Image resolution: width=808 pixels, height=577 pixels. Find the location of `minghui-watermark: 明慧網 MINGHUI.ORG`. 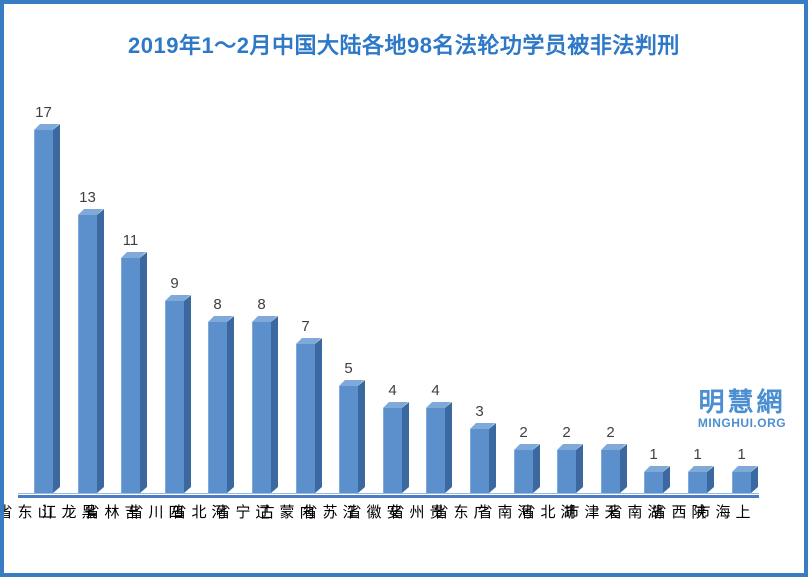

minghui-watermark: 明慧網 MINGHUI.ORG is located at coordinates (742, 409).